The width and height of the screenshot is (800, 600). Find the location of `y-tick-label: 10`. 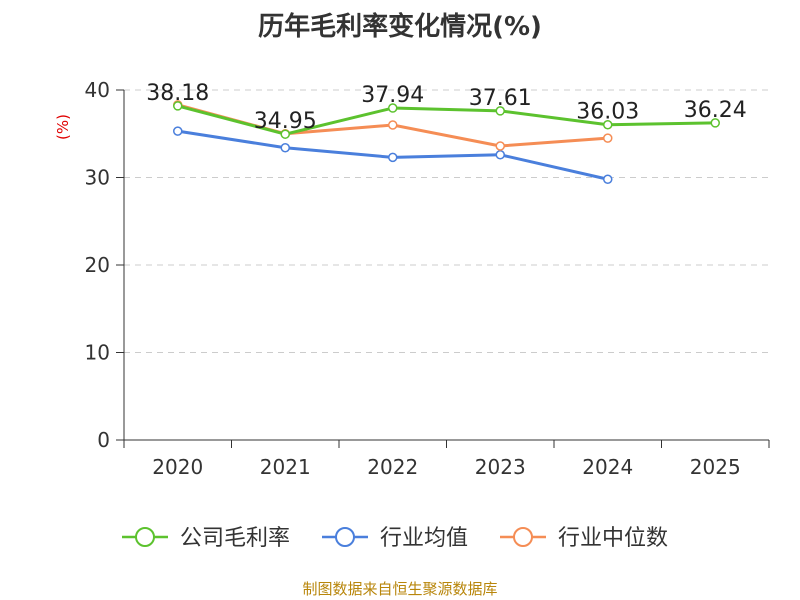

y-tick-label: 10 is located at coordinates (97, 353).